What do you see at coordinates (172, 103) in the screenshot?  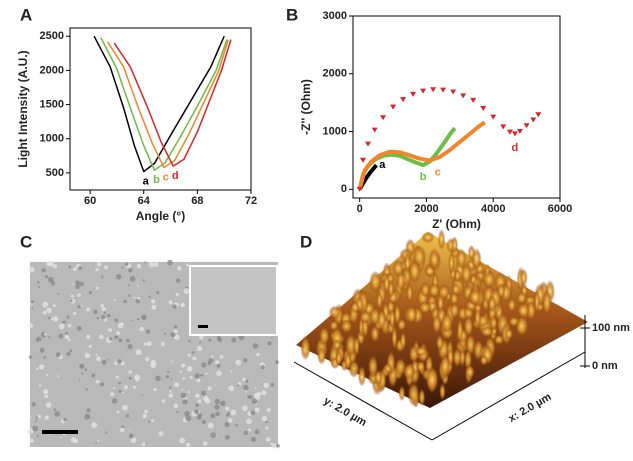 I see `series-line` at bounding box center [172, 103].